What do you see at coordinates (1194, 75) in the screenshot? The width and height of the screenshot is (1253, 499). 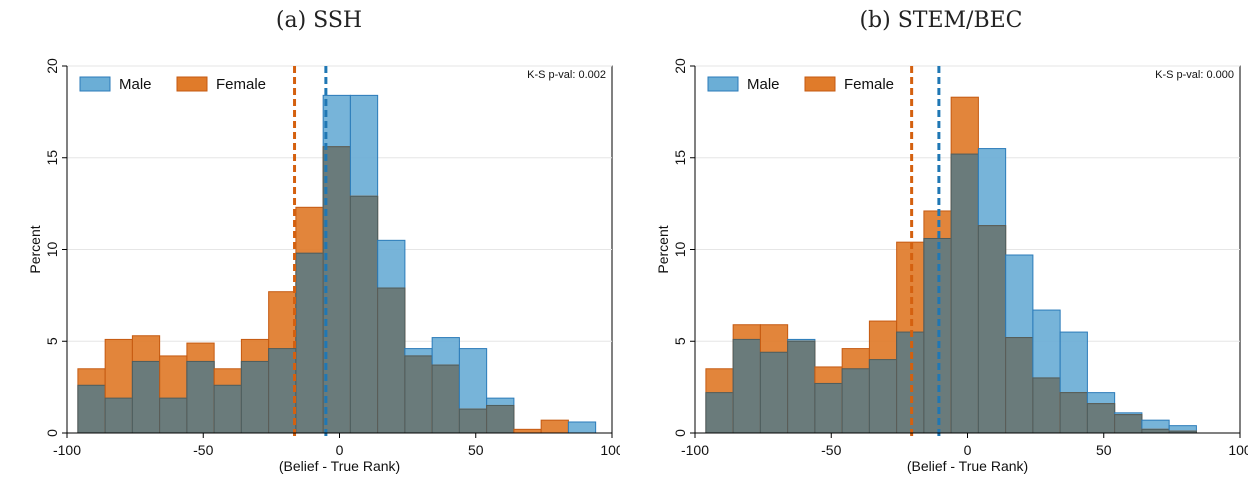 I see `stem-ks-annotation: K-S p-val: 0.000` at bounding box center [1194, 75].